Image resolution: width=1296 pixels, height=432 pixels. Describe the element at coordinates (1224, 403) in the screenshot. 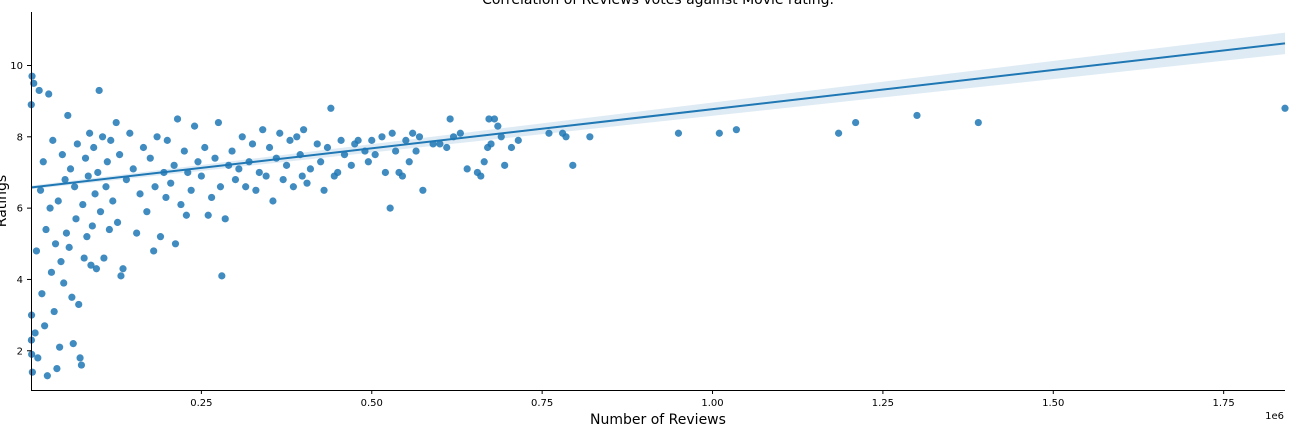

I see `x-tick-label: 1.75` at that location.